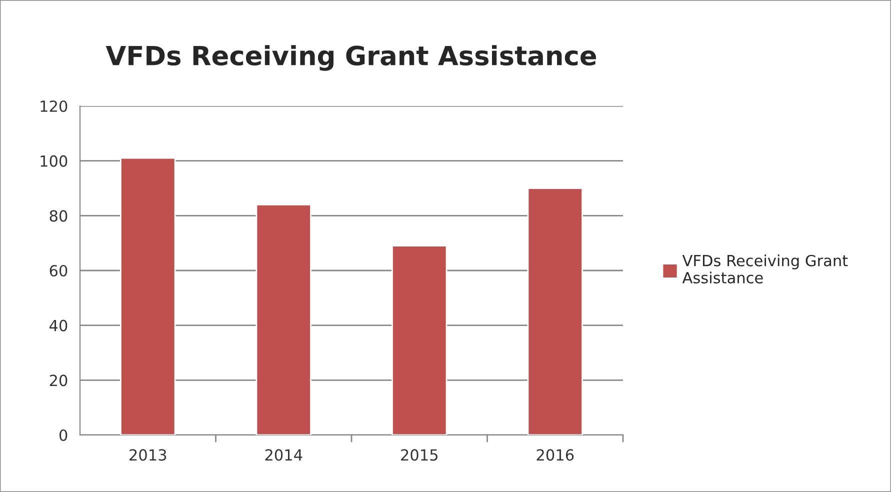 The width and height of the screenshot is (891, 492). I want to click on x-tick-label: 2015, so click(419, 455).